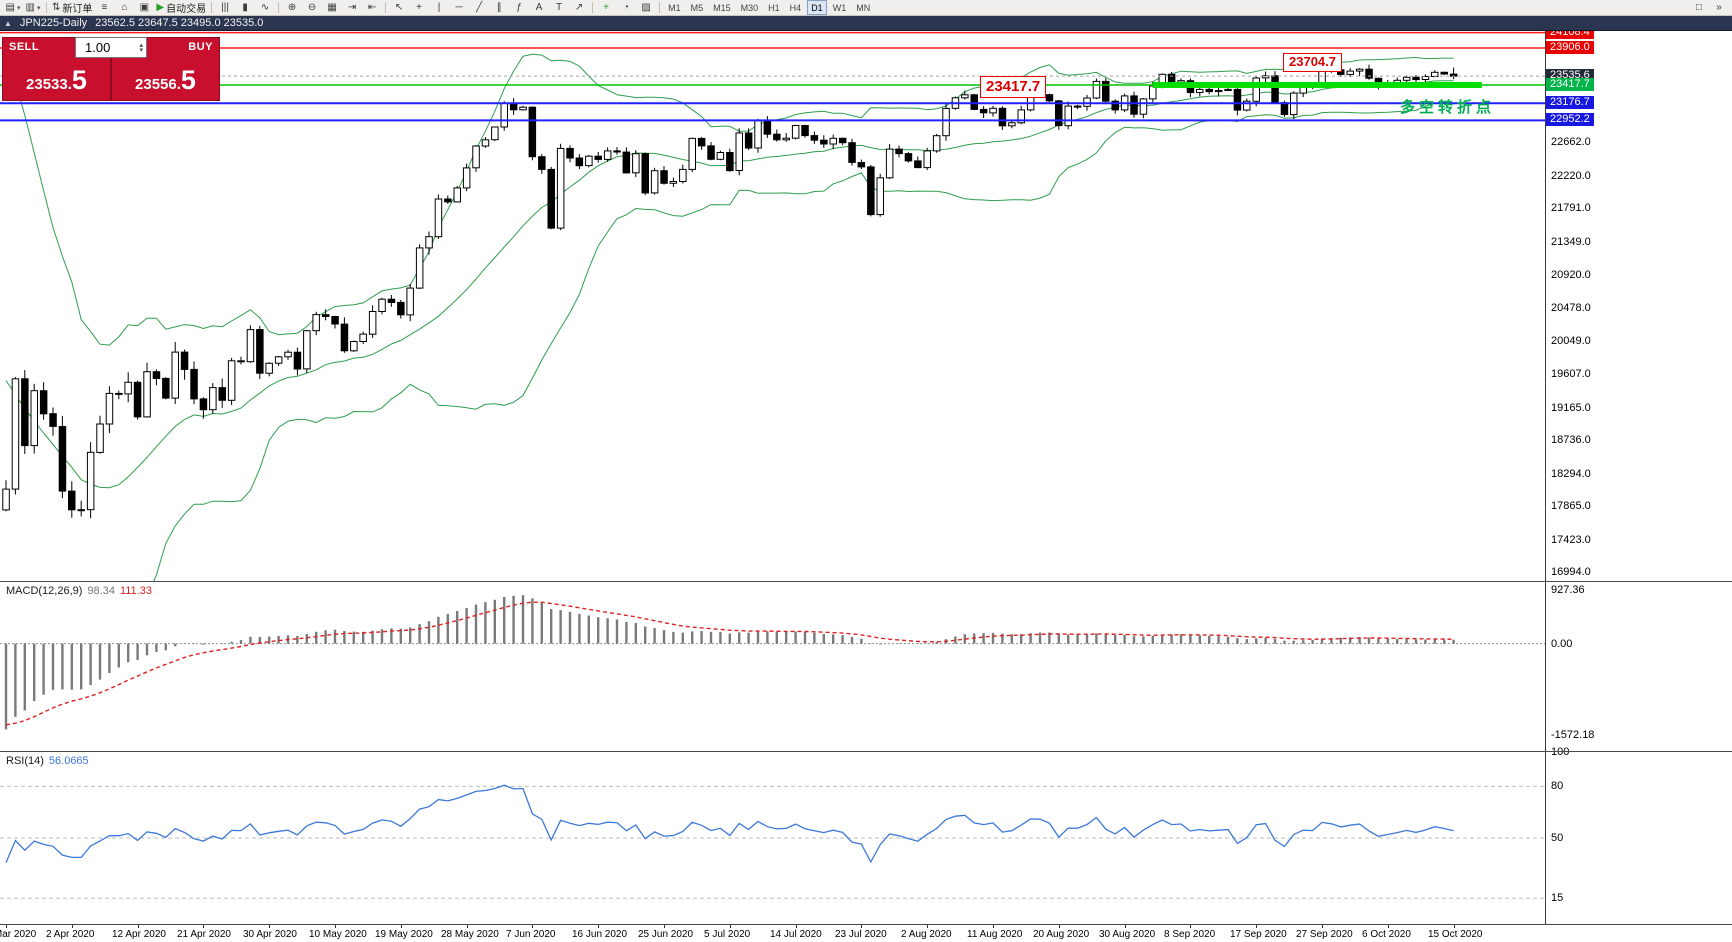 This screenshot has width=1732, height=942. What do you see at coordinates (124, 8) in the screenshot?
I see `navigator-button: ⌂` at bounding box center [124, 8].